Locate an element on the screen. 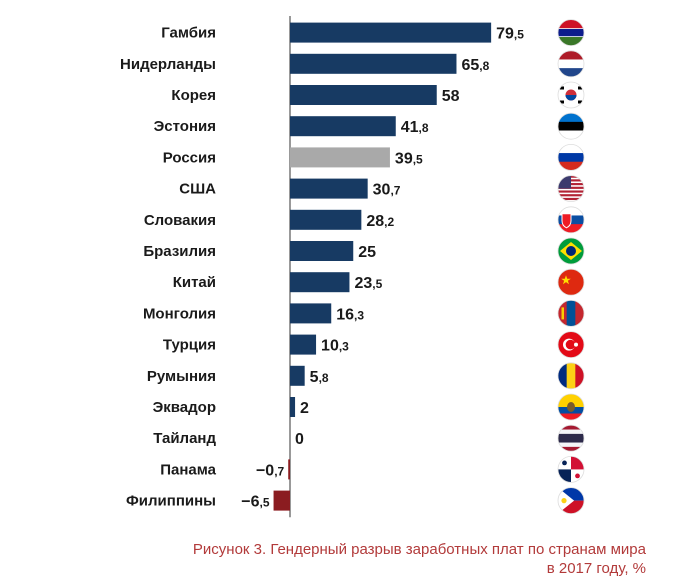 This screenshot has height=581, width=690. category-label: Гамбия is located at coordinates (188, 33).